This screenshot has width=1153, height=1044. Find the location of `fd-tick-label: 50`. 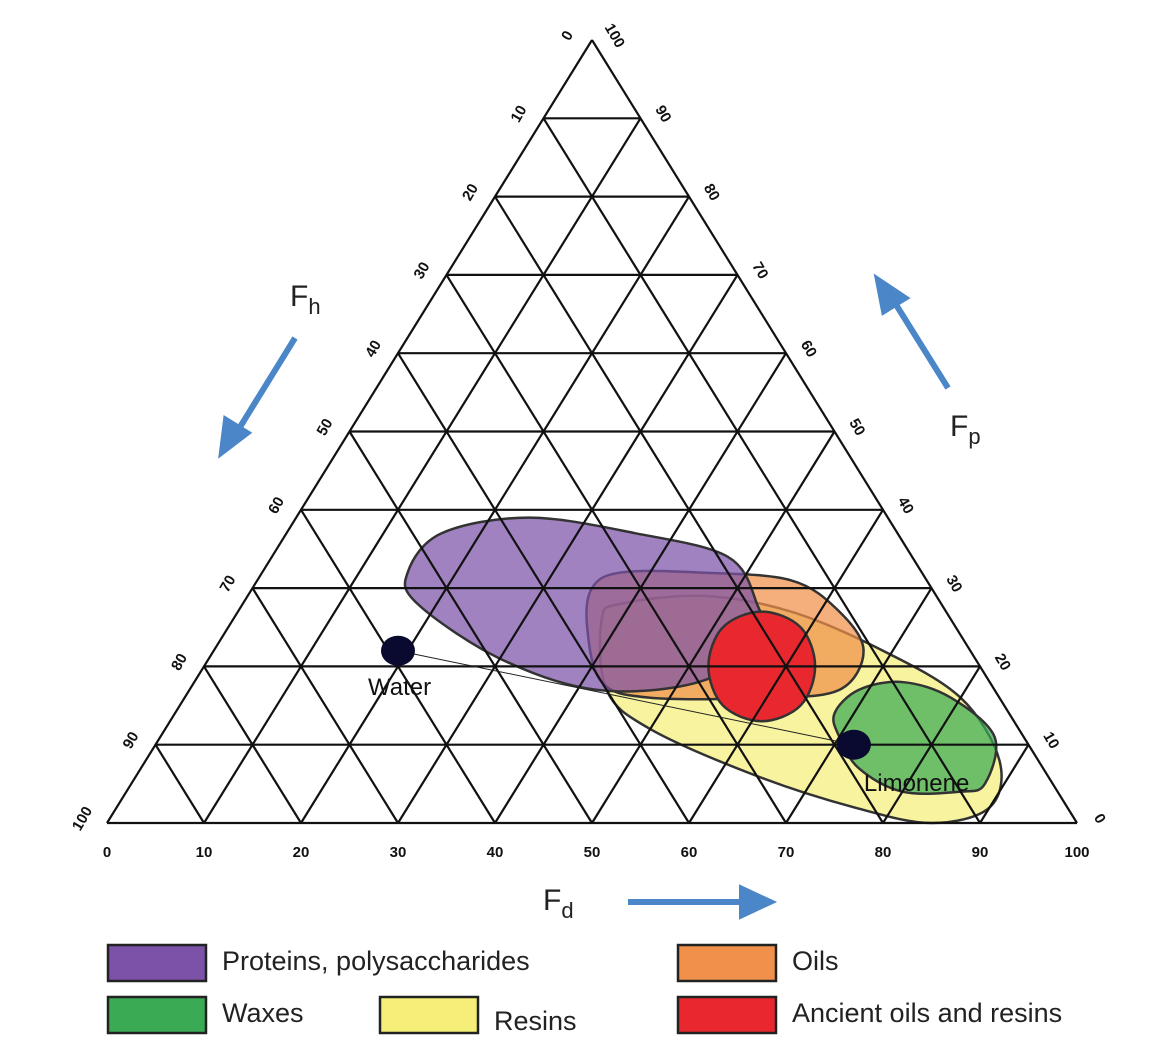

fd-tick-label: 50 is located at coordinates (592, 852).